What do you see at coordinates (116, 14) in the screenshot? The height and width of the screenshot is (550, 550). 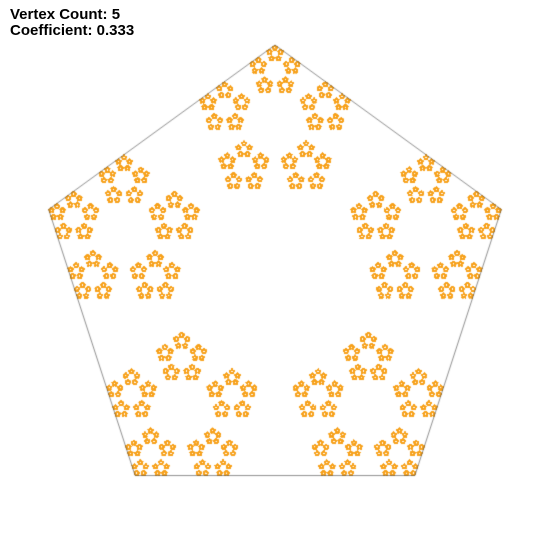 I see `vertex-count-value: 5` at bounding box center [116, 14].